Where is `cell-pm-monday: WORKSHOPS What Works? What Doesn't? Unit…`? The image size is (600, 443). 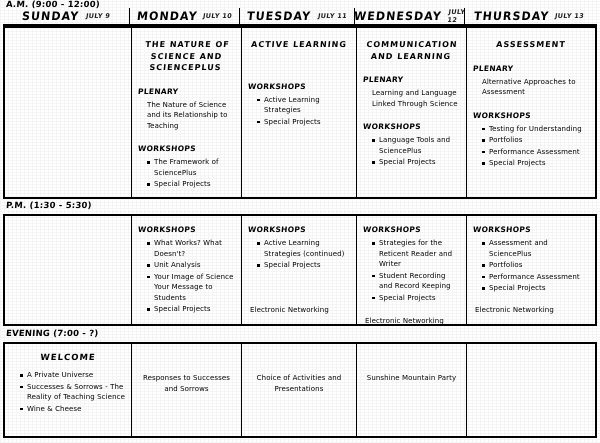
cell-pm-monday: WORKSHOPS What Works? What Doesn't? Unit… is located at coordinates (187, 270).